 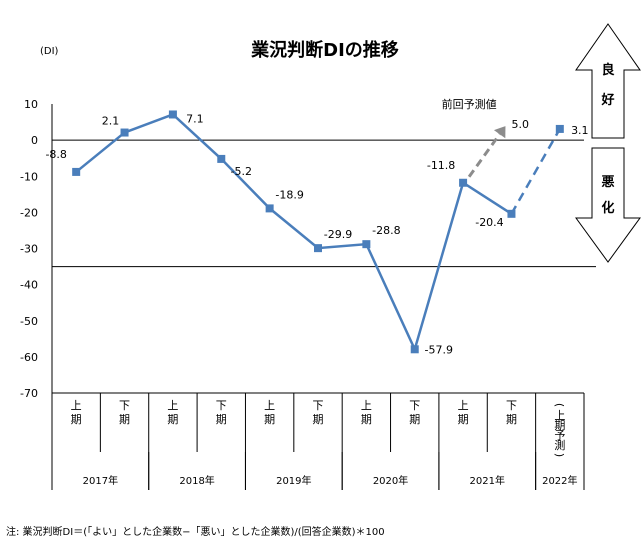 What do you see at coordinates (607, 70) in the screenshot?
I see `good-label-1: 良` at bounding box center [607, 70].